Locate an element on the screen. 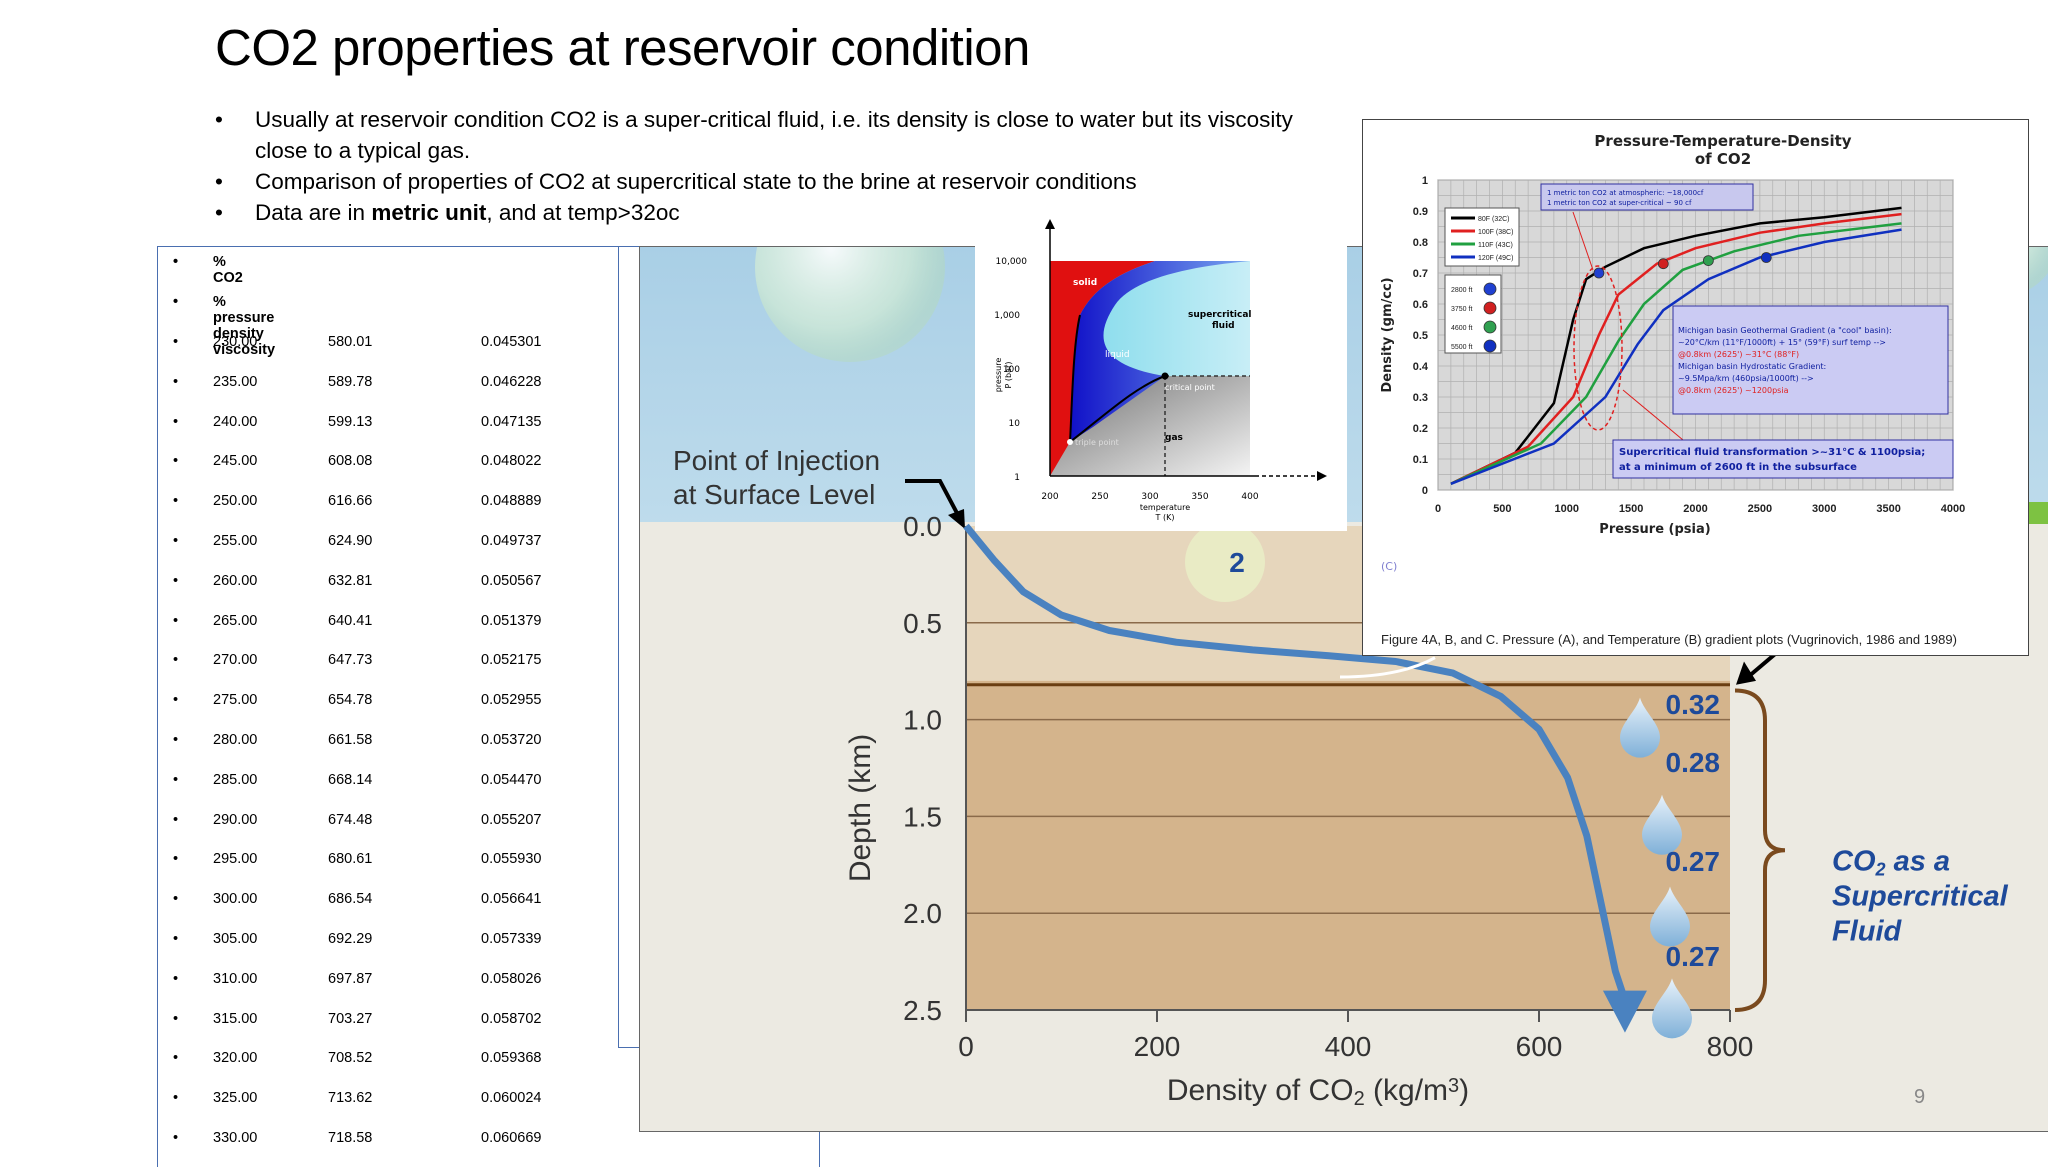 The height and width of the screenshot is (1167, 2048). boiling-curve is located at coordinates (1117, 409).